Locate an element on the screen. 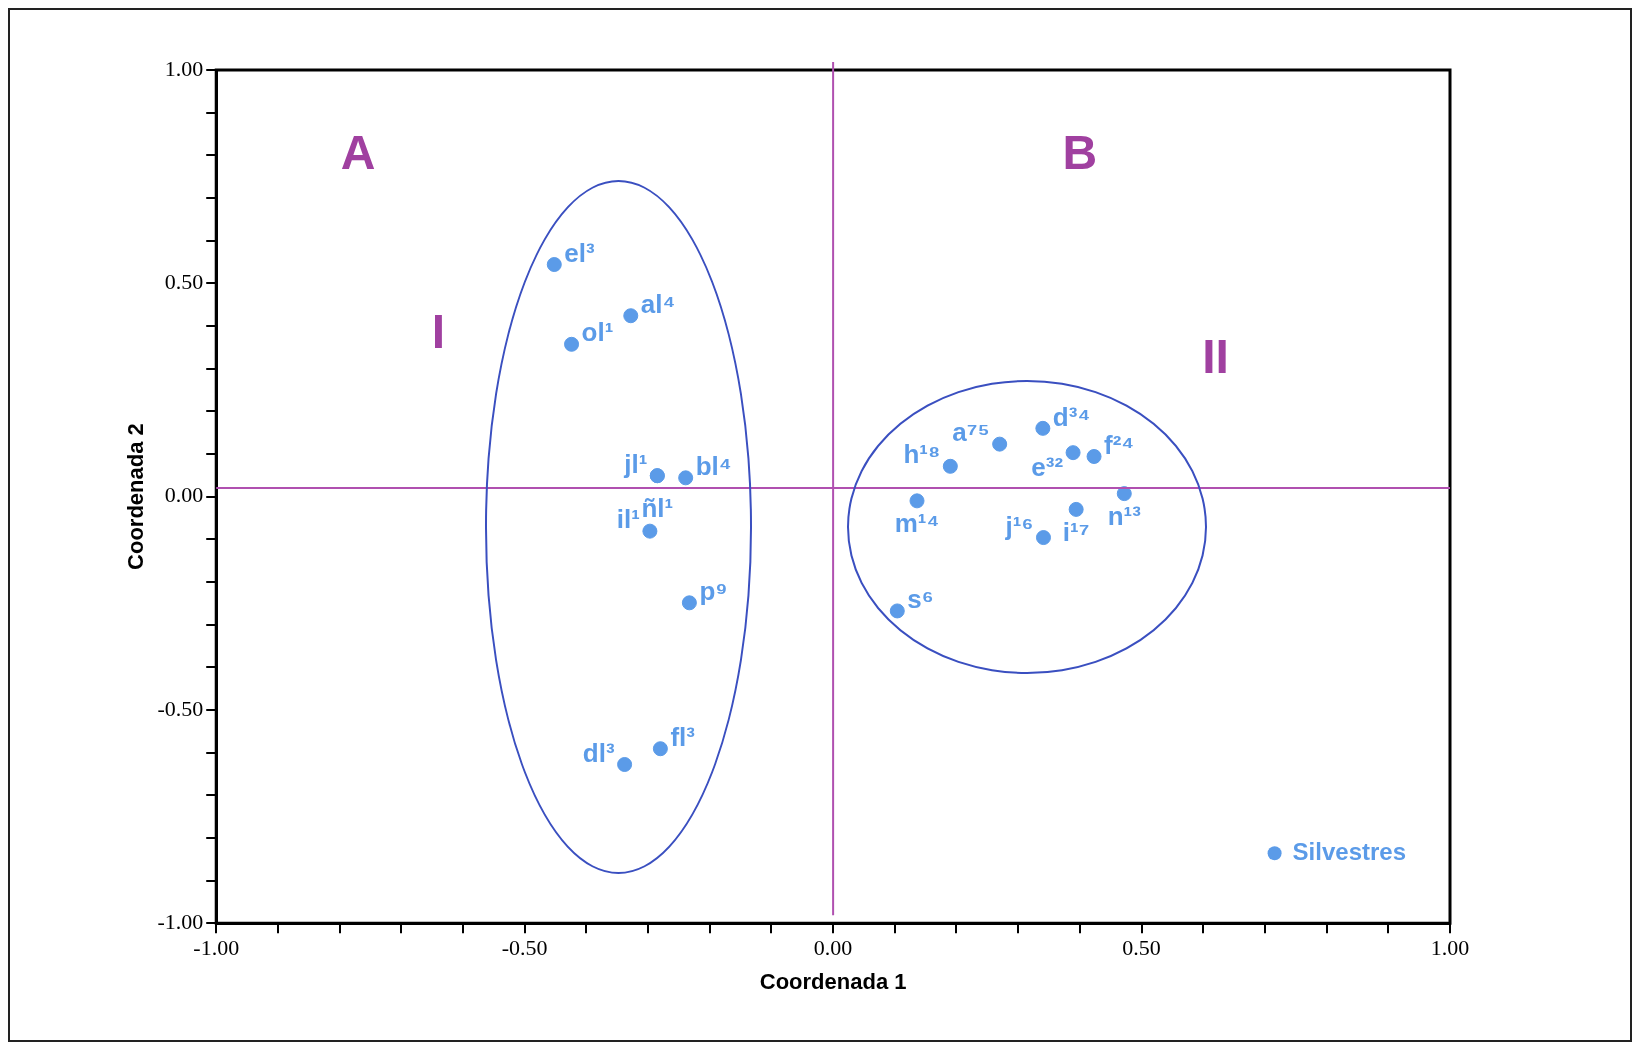  y-tick-label: -1.00 is located at coordinates (180, 921).